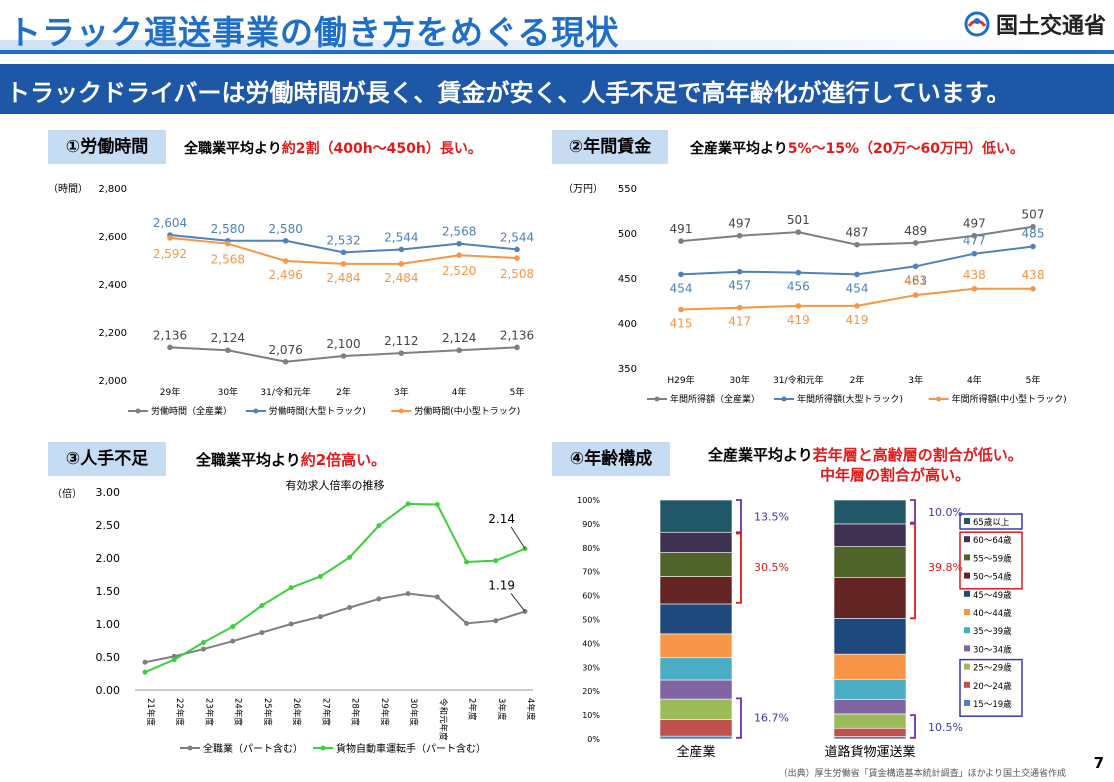  What do you see at coordinates (1033, 234) in the screenshot?
I see `data-label: 485` at bounding box center [1033, 234].